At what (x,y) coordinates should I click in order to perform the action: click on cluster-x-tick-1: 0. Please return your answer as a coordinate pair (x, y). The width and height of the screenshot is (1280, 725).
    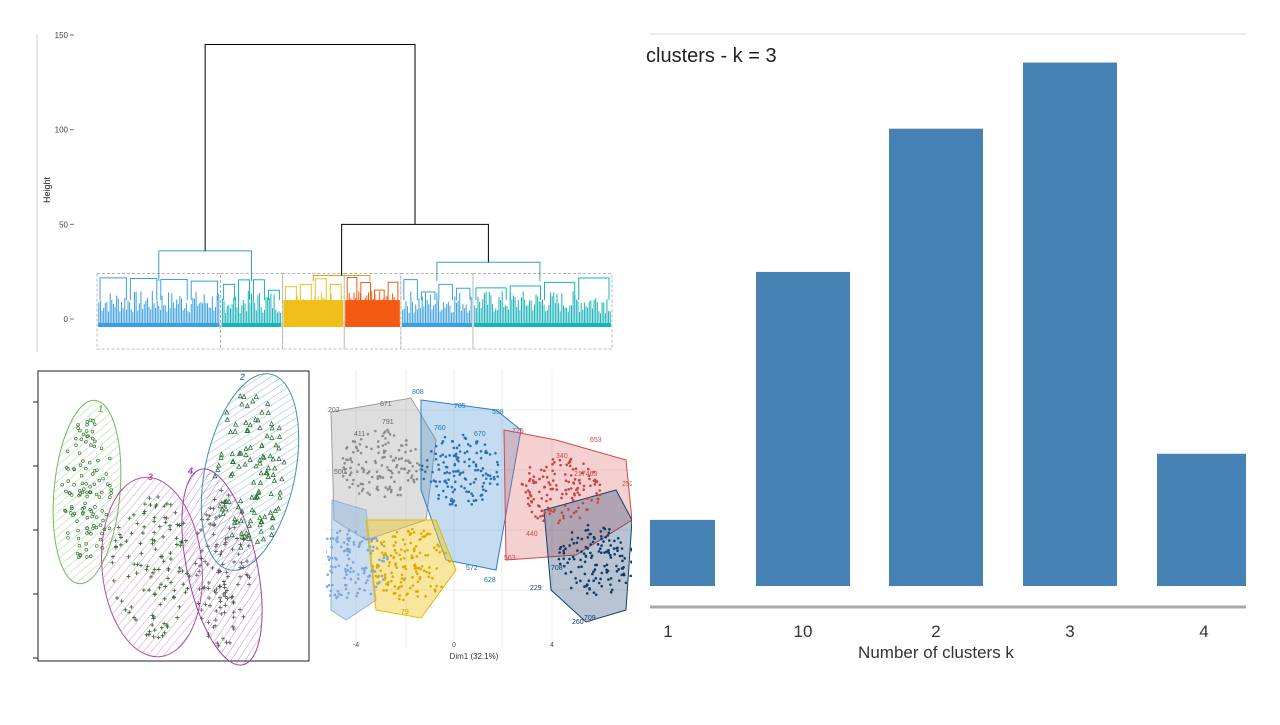
    Looking at the image, I should click on (454, 645).